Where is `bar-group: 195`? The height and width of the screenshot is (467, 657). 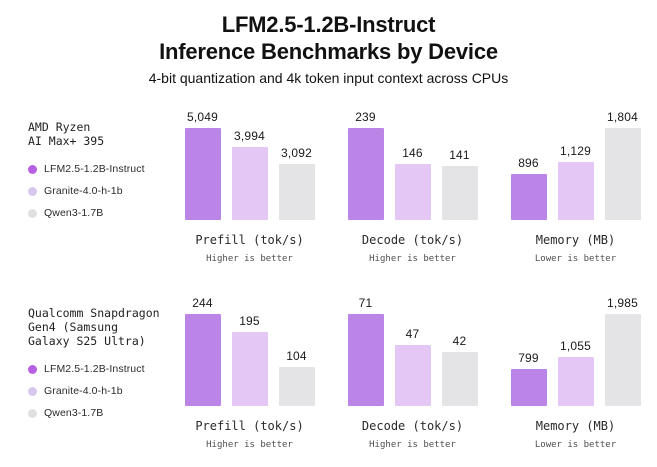 bar-group: 195 is located at coordinates (249, 360).